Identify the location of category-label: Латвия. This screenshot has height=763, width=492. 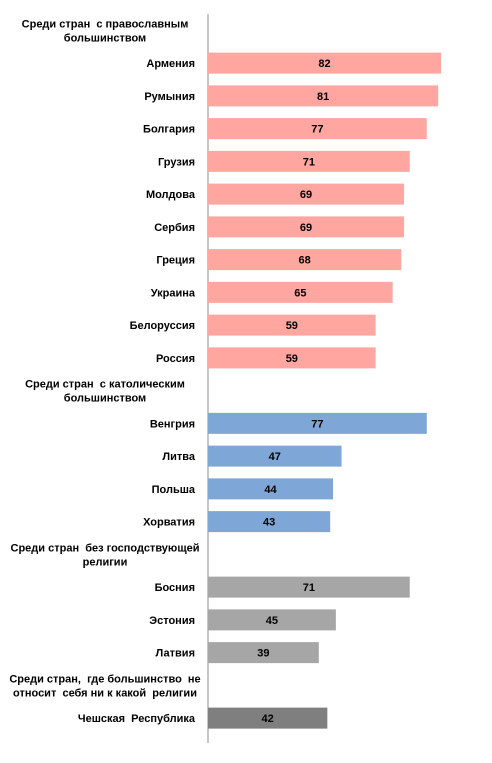
(175, 654).